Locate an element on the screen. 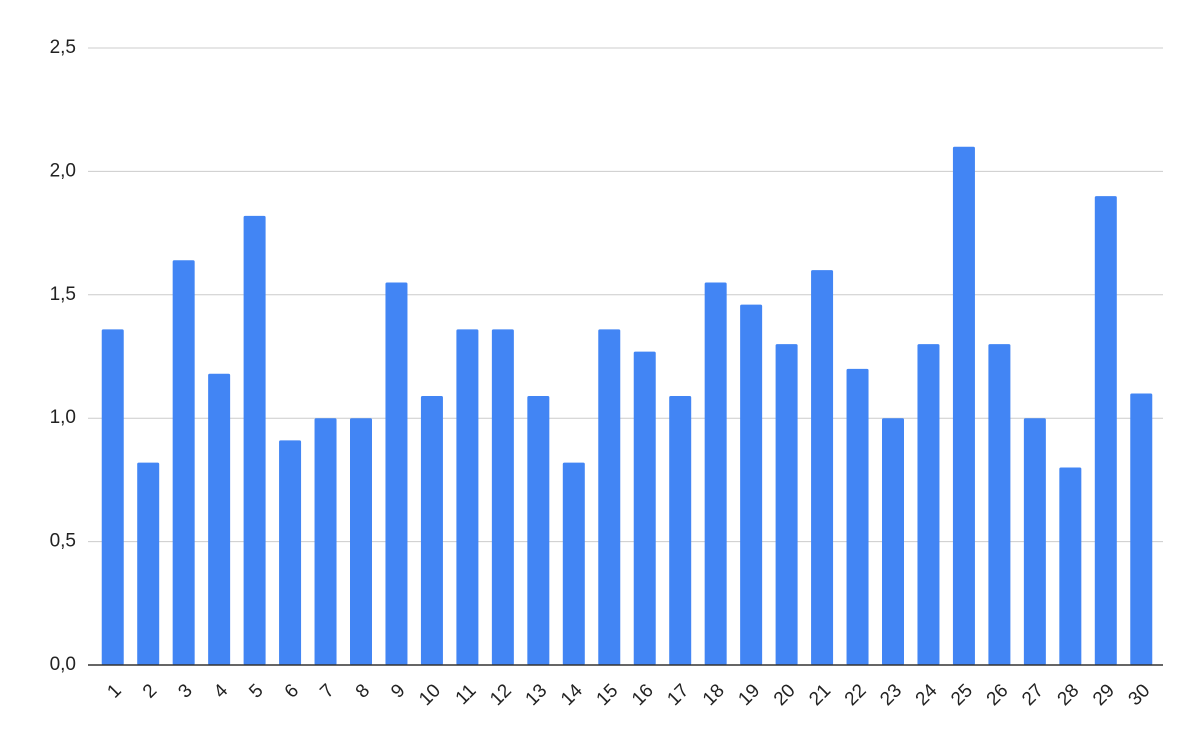 The height and width of the screenshot is (742, 1200). x-tick-label: 19 is located at coordinates (749, 695).